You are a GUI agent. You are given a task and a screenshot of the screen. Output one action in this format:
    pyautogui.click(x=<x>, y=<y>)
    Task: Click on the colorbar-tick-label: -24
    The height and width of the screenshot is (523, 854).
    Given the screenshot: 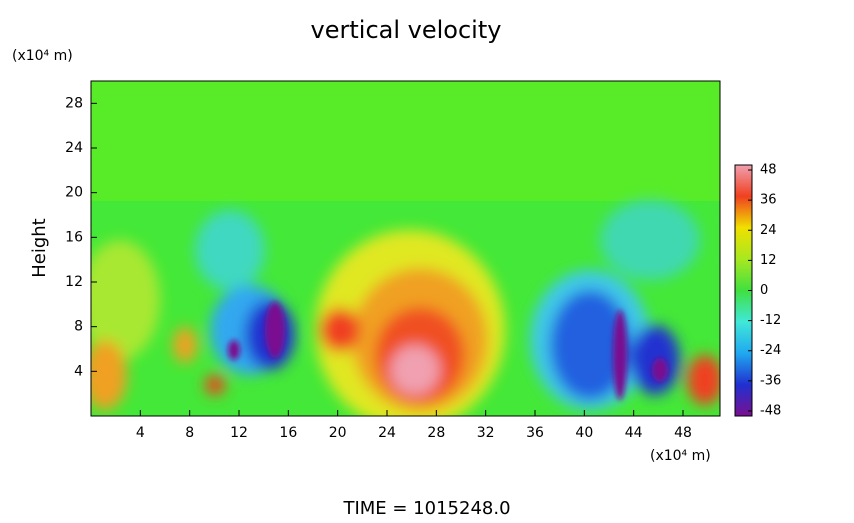 What is the action you would take?
    pyautogui.click(x=770, y=350)
    